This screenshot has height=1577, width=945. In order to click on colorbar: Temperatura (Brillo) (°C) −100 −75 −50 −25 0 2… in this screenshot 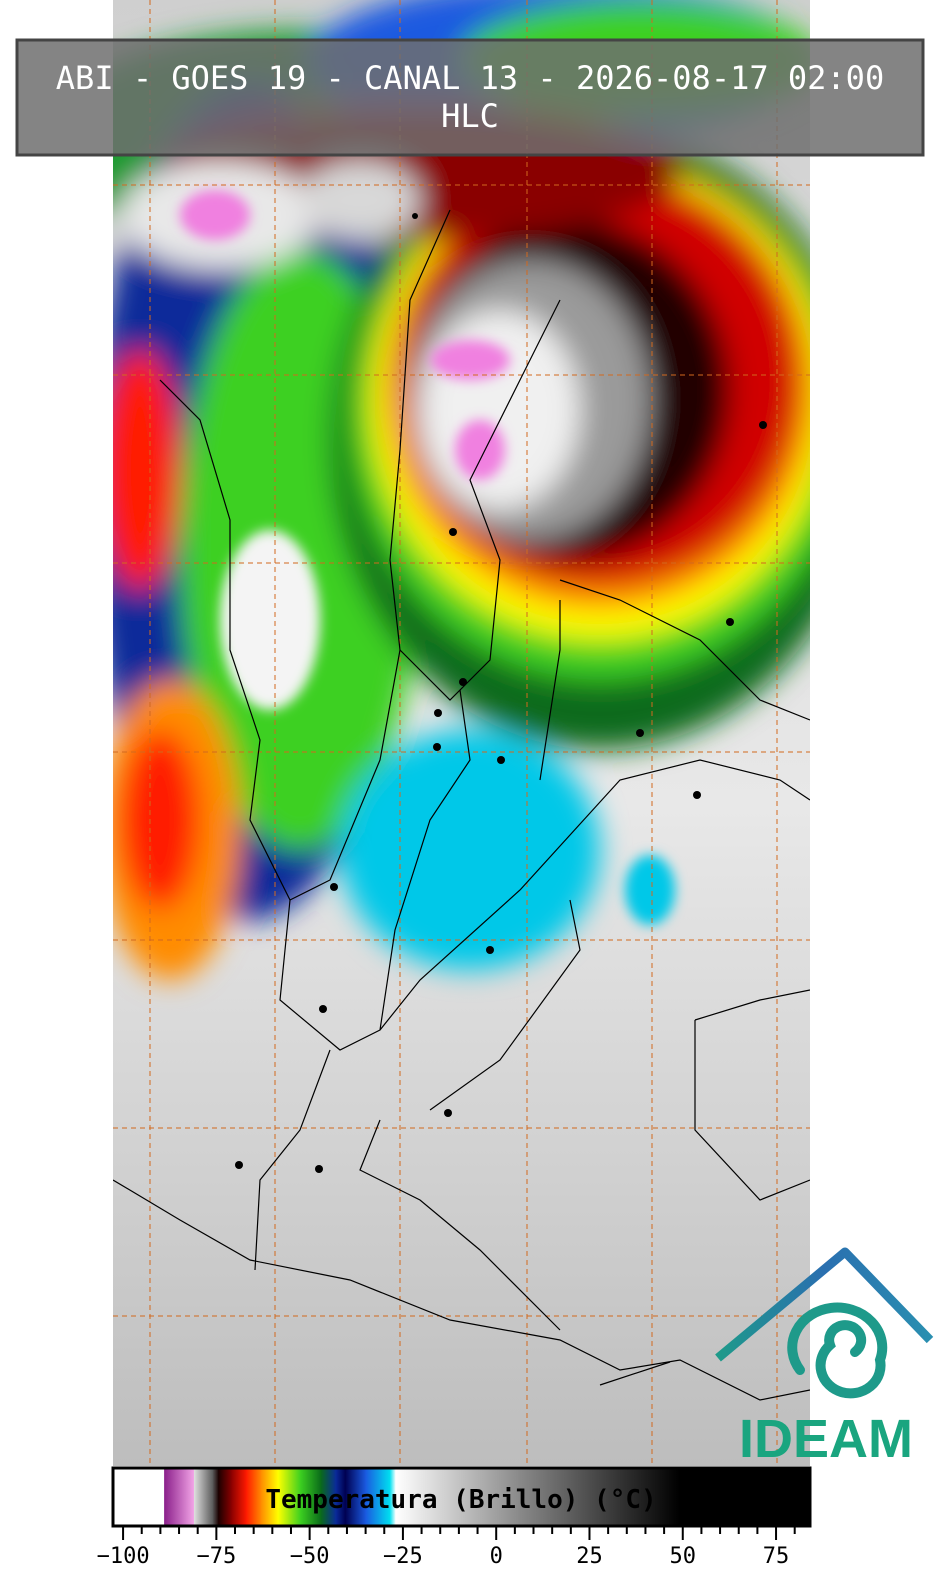, I will do `click(454, 1517)`.